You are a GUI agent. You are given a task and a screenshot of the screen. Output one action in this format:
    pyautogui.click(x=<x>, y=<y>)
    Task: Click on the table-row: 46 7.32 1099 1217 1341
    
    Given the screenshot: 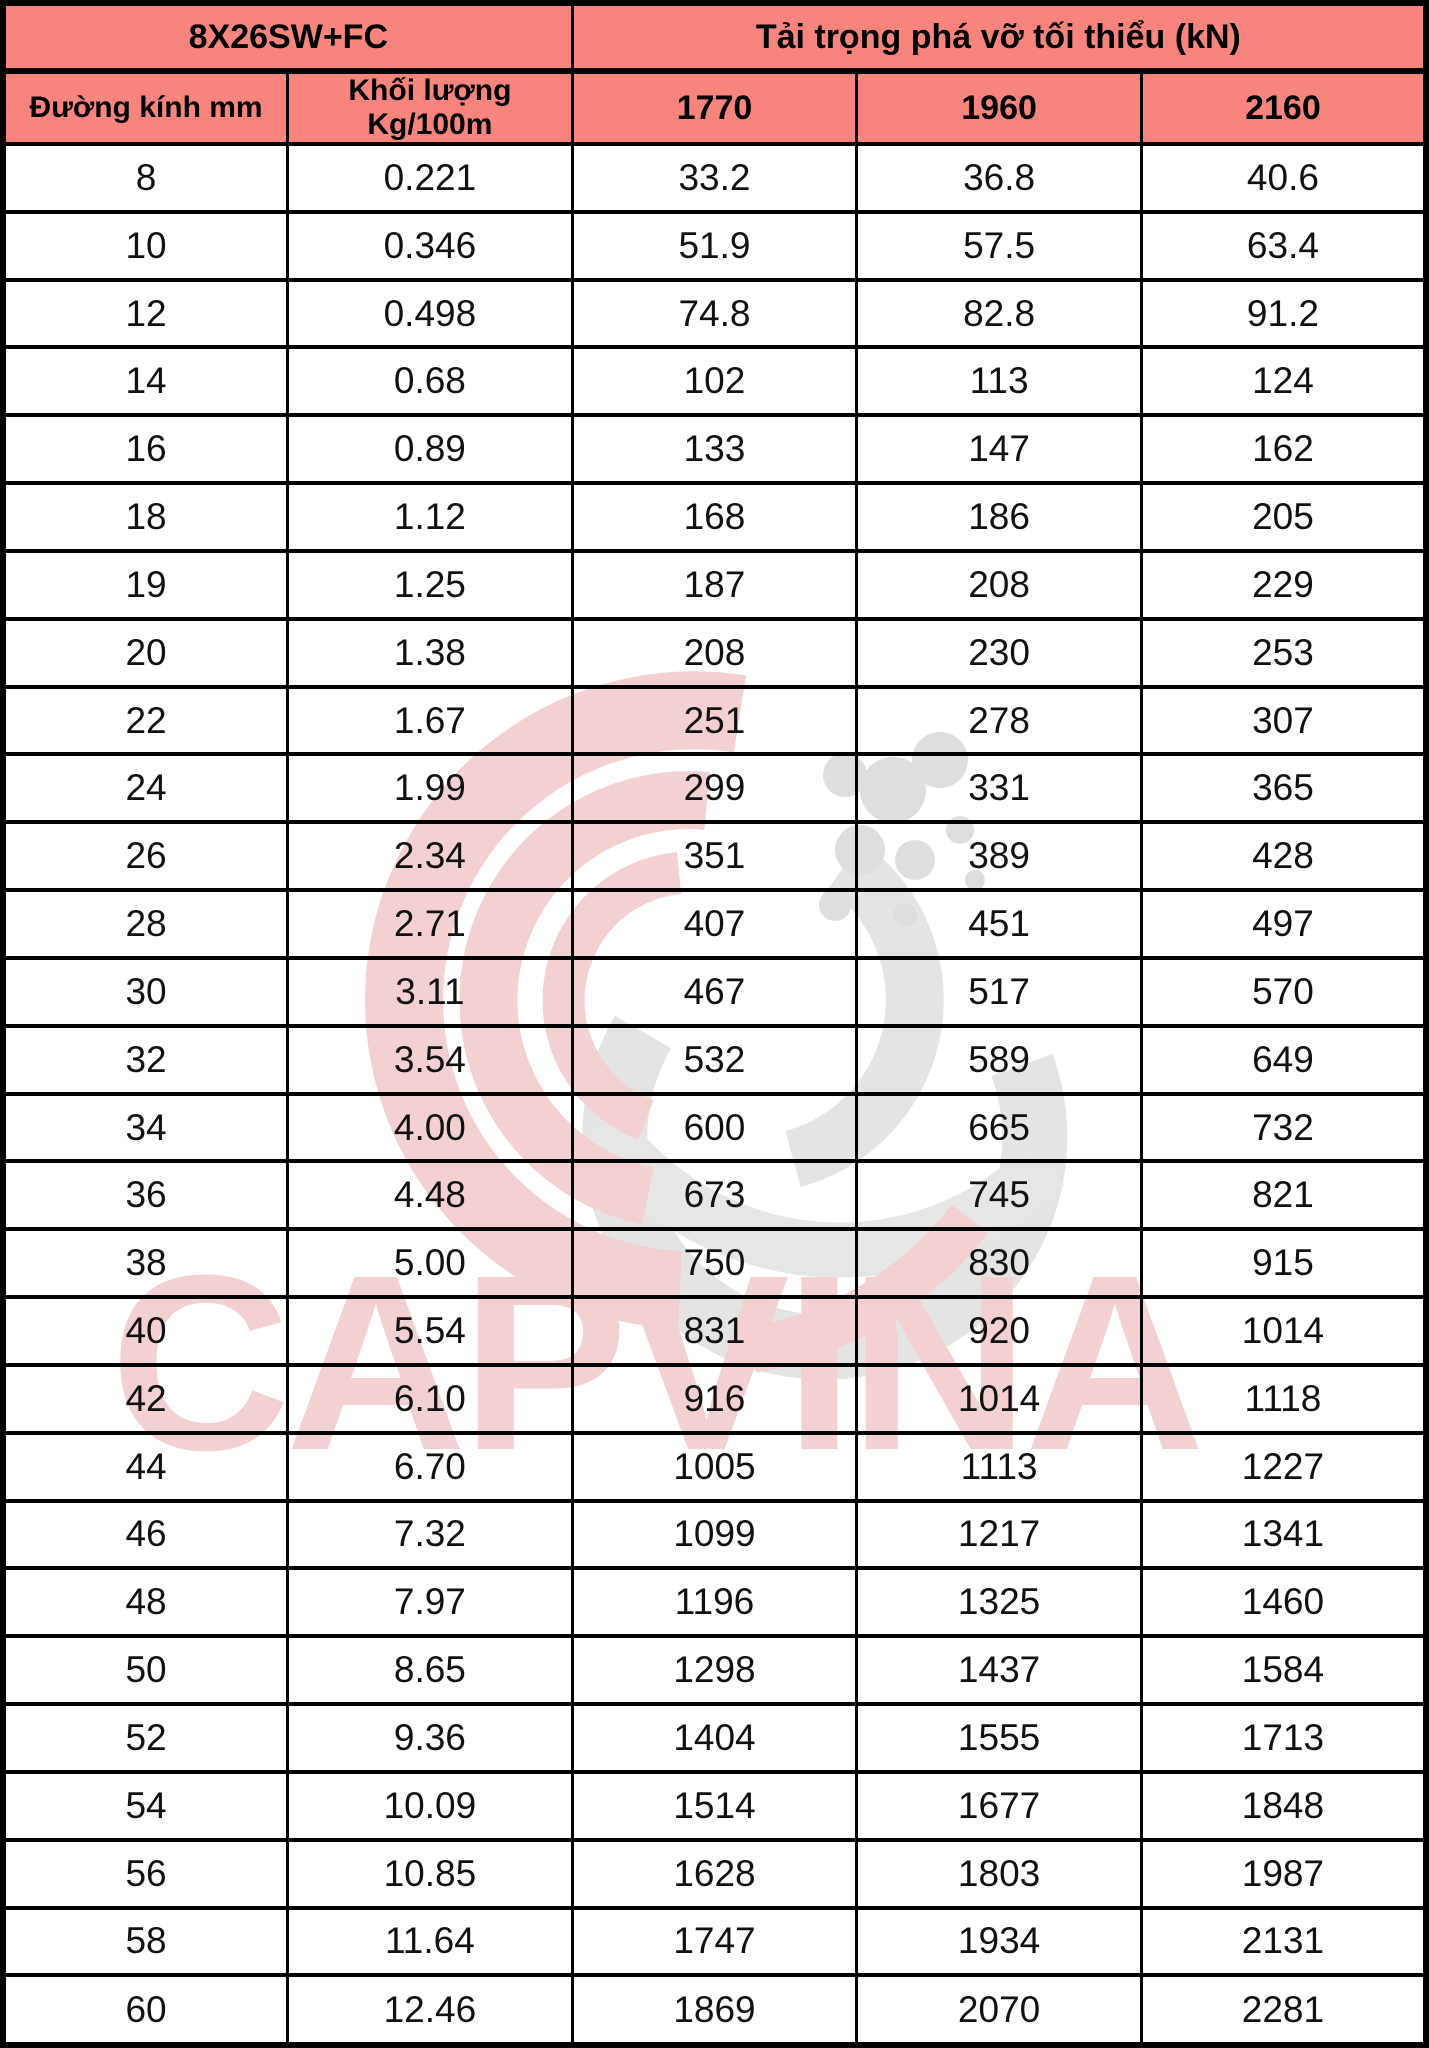 What is the action you would take?
    pyautogui.click(x=714, y=1534)
    